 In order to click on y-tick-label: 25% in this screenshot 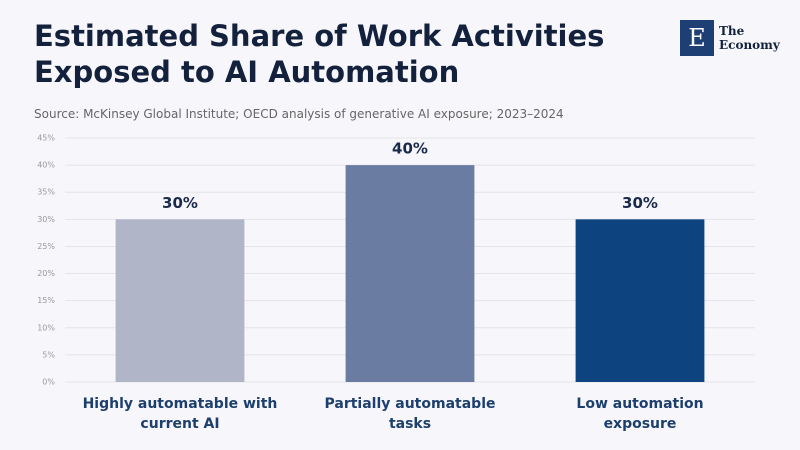, I will do `click(46, 246)`.